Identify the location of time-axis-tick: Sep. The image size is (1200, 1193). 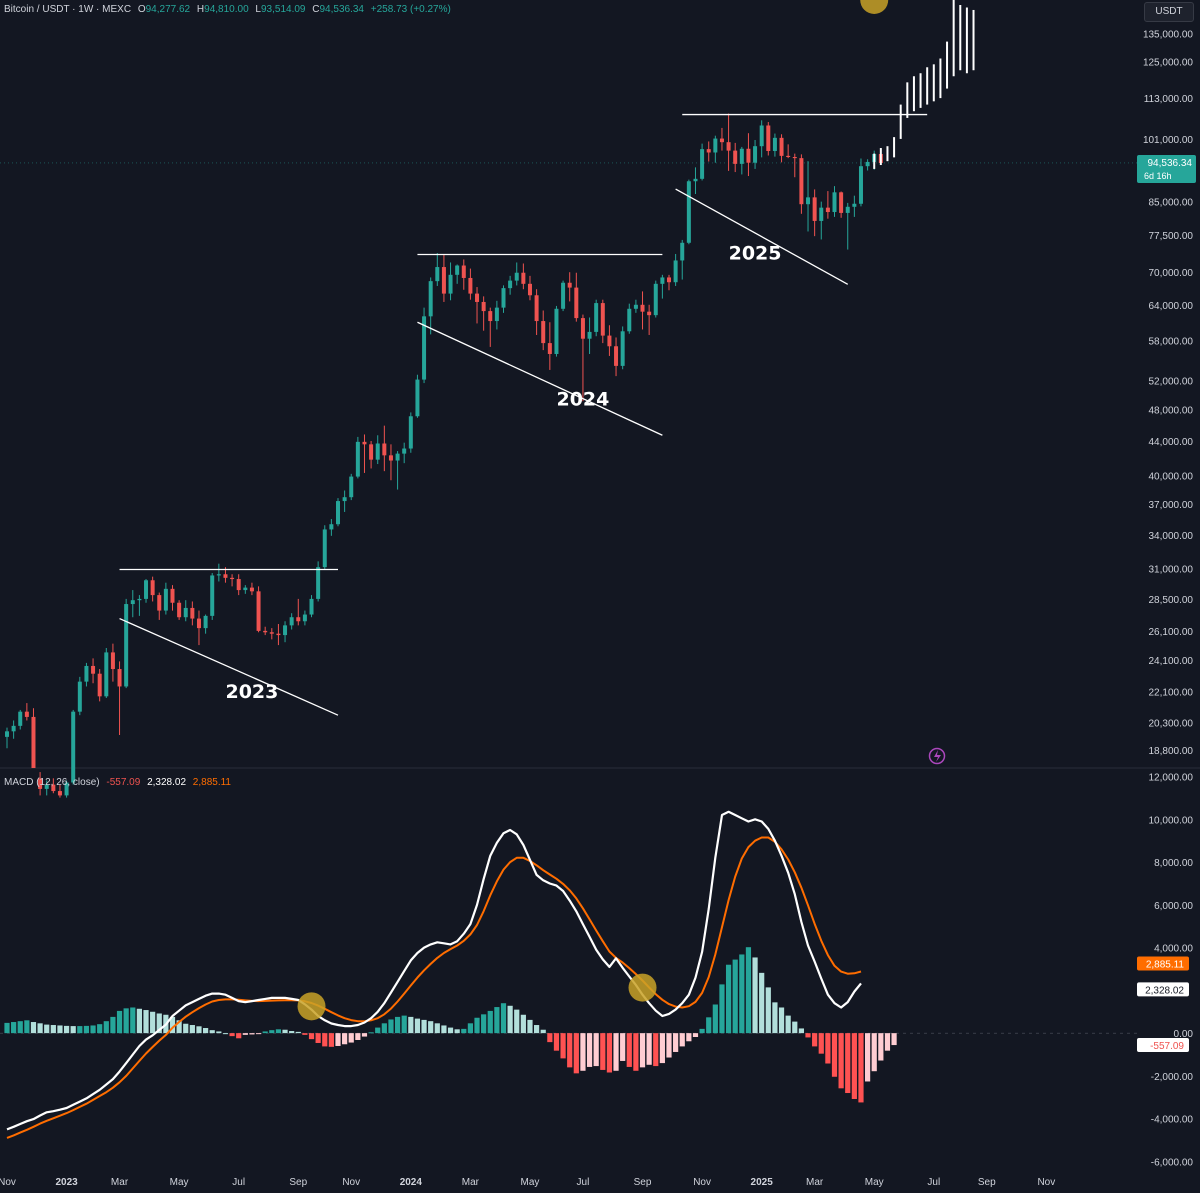
(643, 1182).